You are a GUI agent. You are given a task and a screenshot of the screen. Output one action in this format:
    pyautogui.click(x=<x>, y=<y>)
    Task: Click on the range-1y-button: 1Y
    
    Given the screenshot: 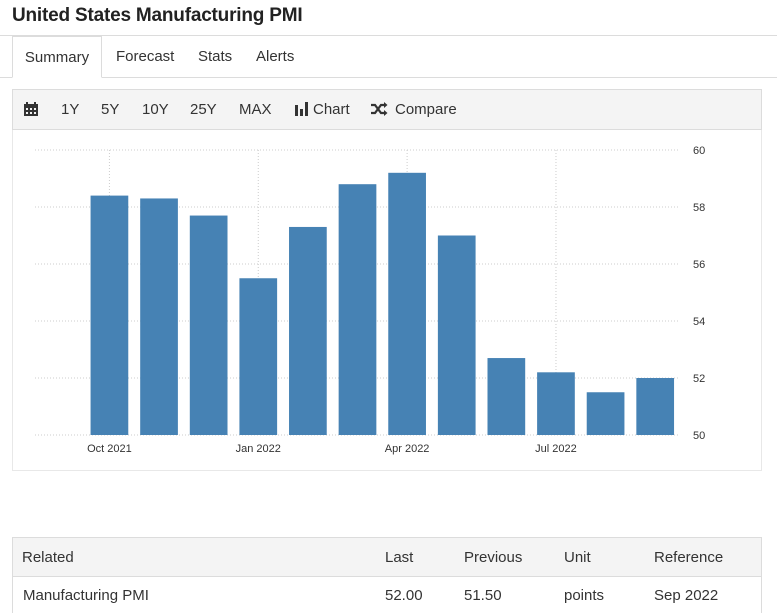 What is the action you would take?
    pyautogui.click(x=70, y=109)
    